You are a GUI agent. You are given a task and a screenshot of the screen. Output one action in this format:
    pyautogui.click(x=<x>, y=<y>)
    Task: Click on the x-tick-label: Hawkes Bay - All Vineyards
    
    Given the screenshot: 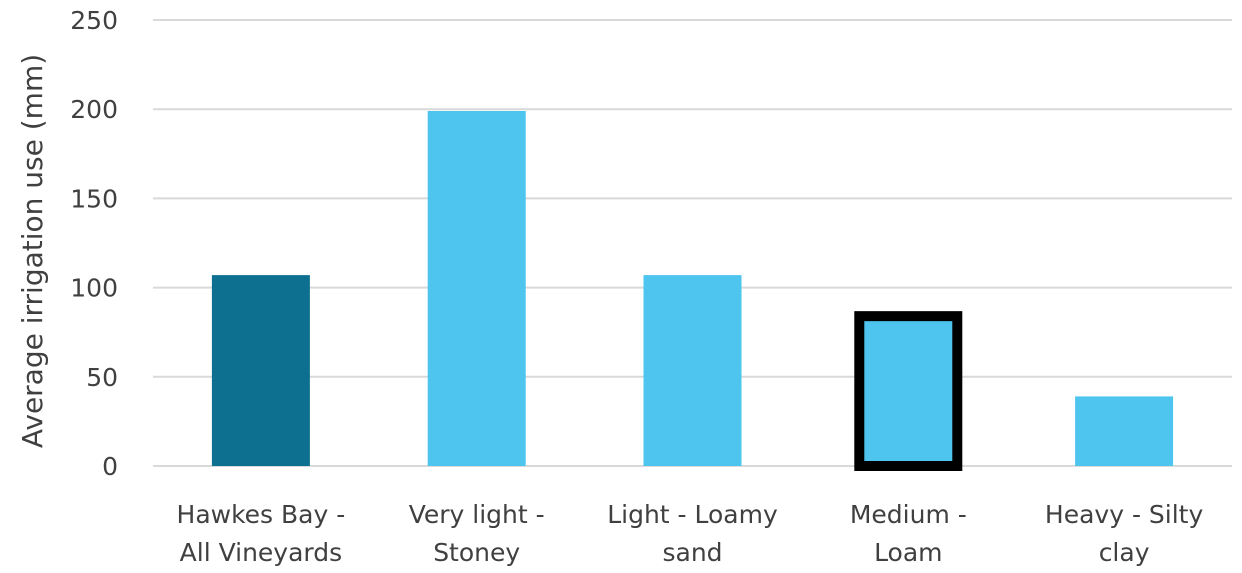 What is the action you would take?
    pyautogui.click(x=261, y=533)
    